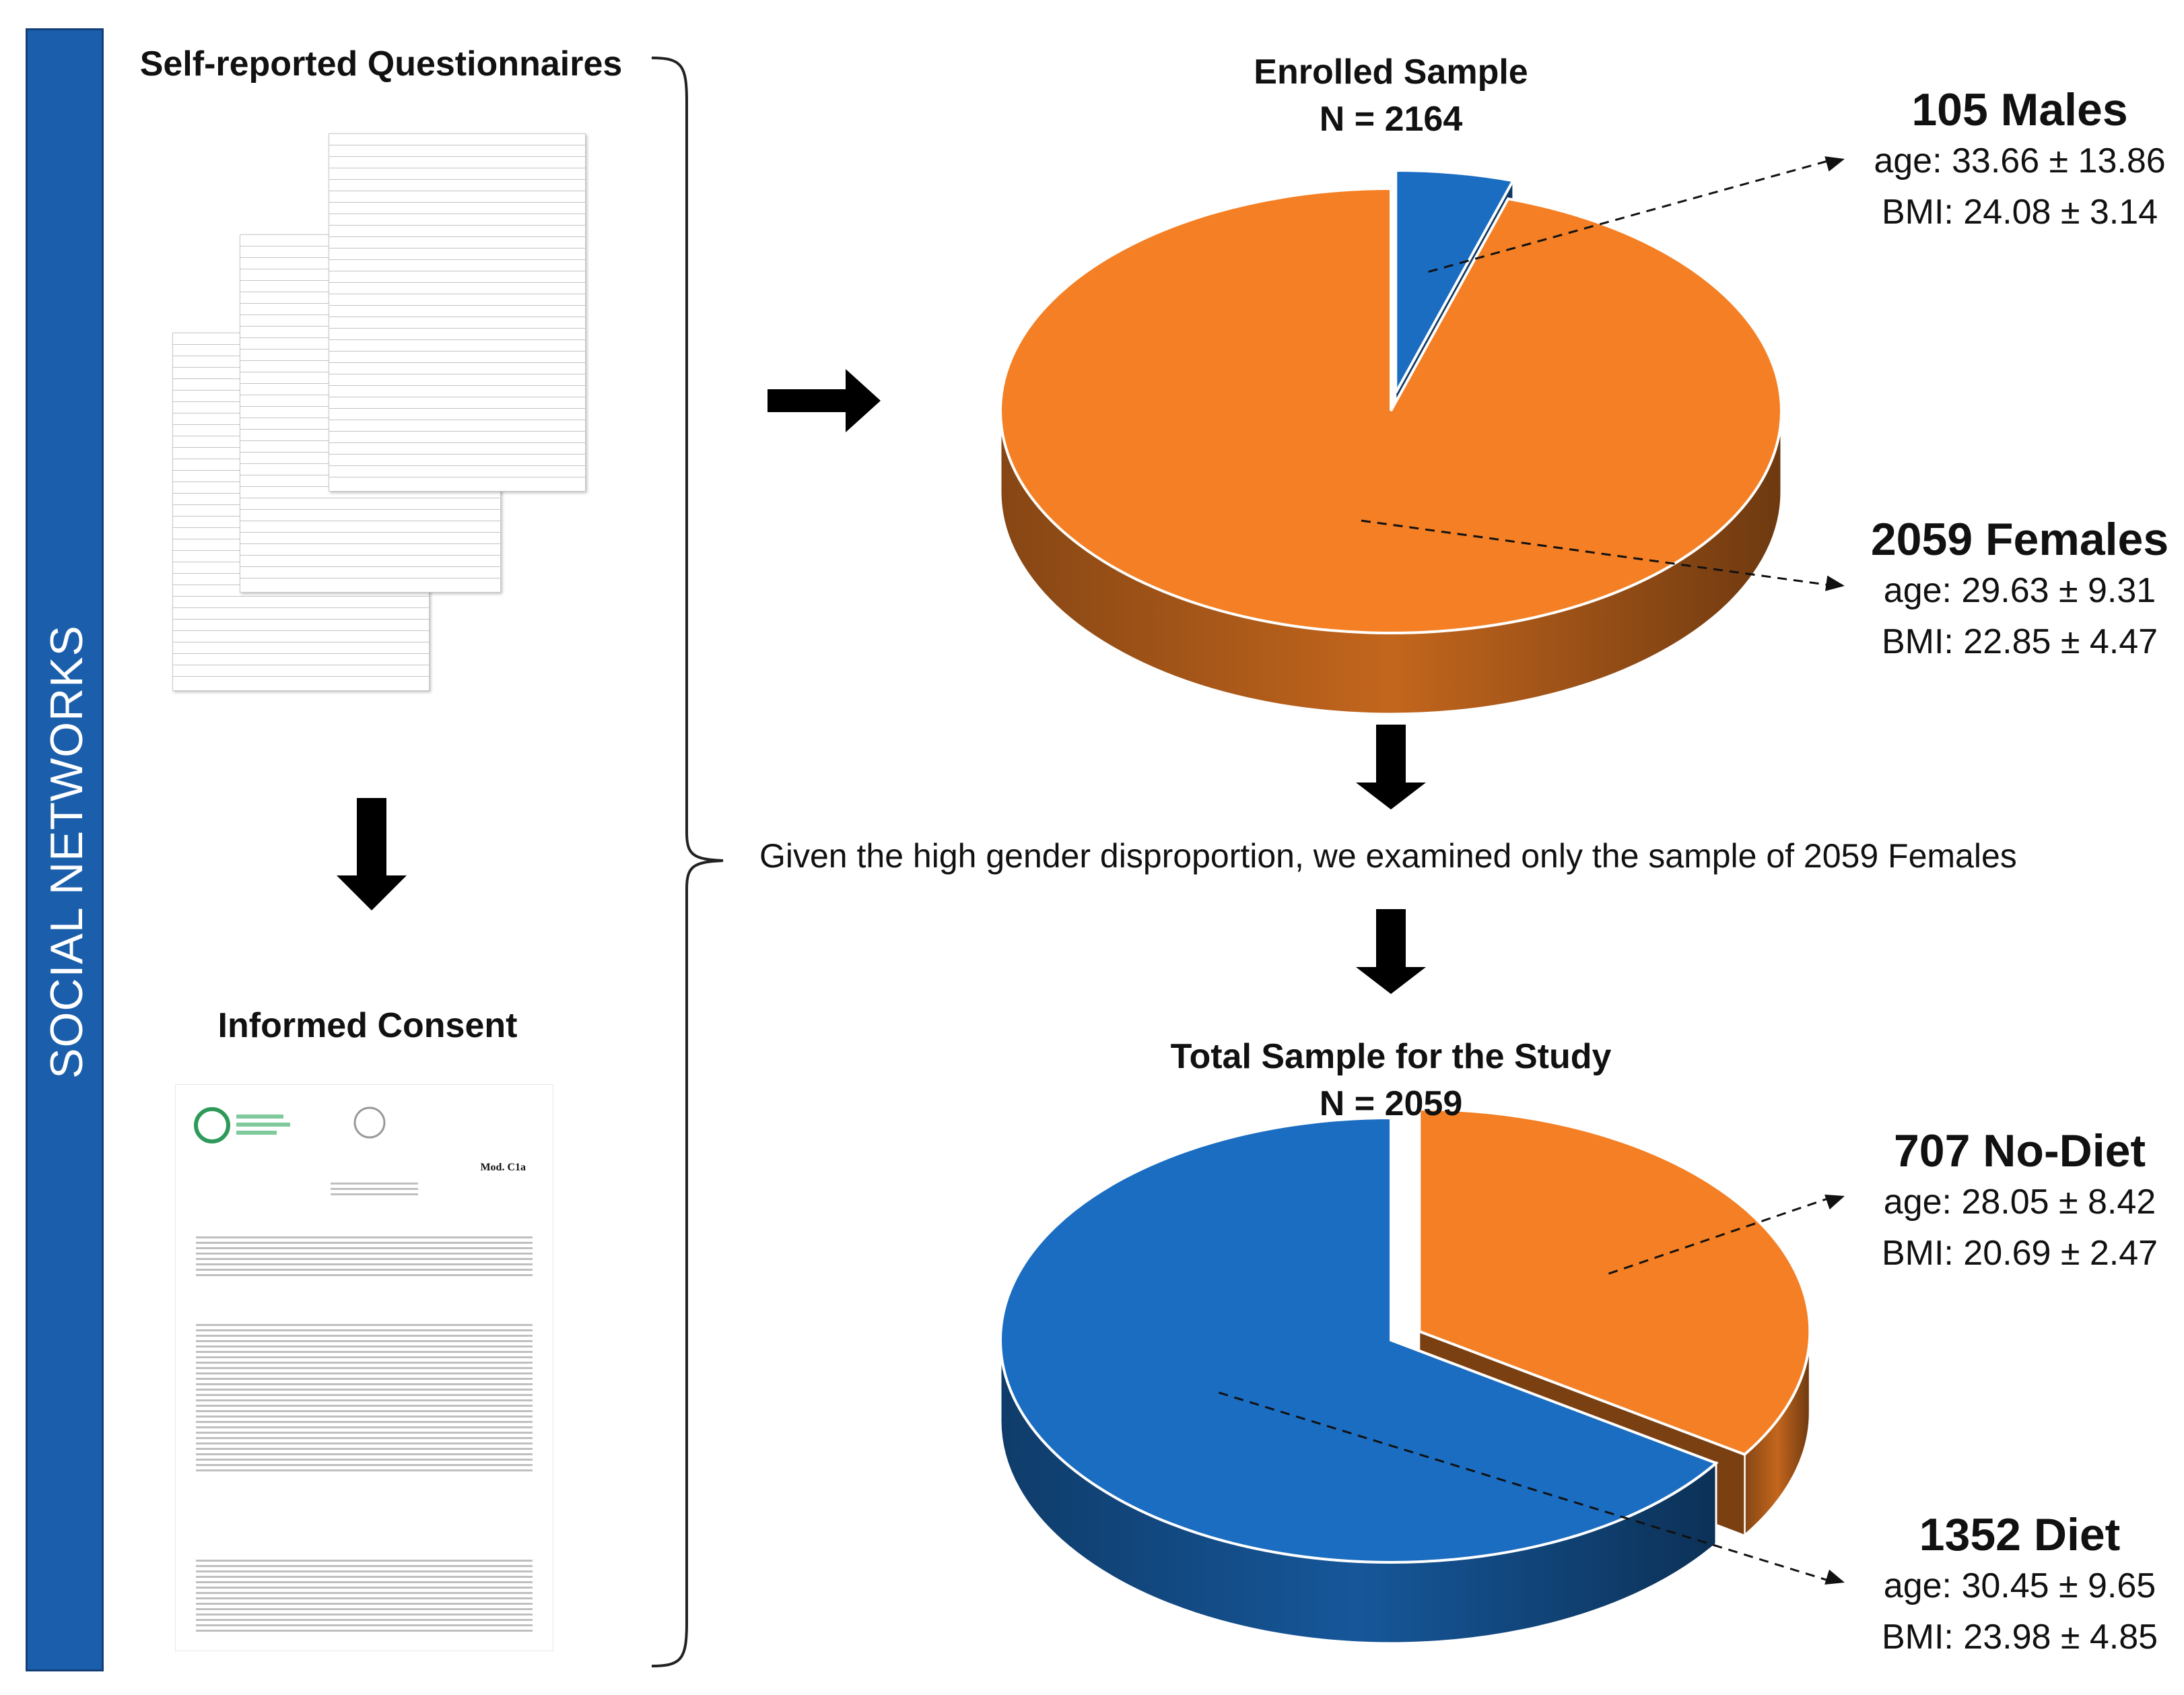 This screenshot has height=1695, width=2184. Describe the element at coordinates (2020, 1534) in the screenshot. I see `diet-label: 1352 Diet` at that location.